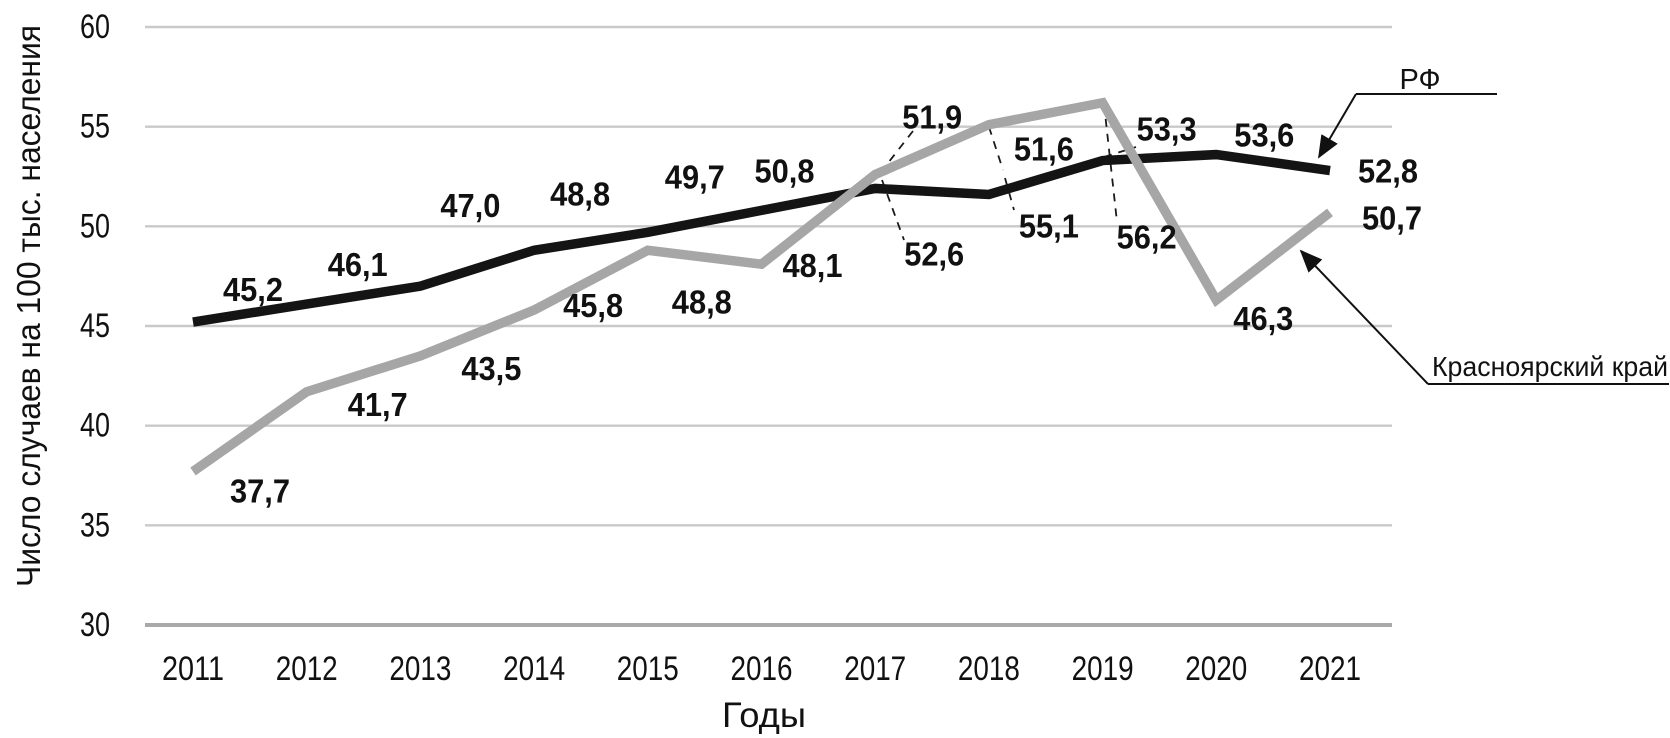  Describe the element at coordinates (28, 306) in the screenshot. I see `y-axis-title: Число случаев на 100 тыс. населения` at that location.